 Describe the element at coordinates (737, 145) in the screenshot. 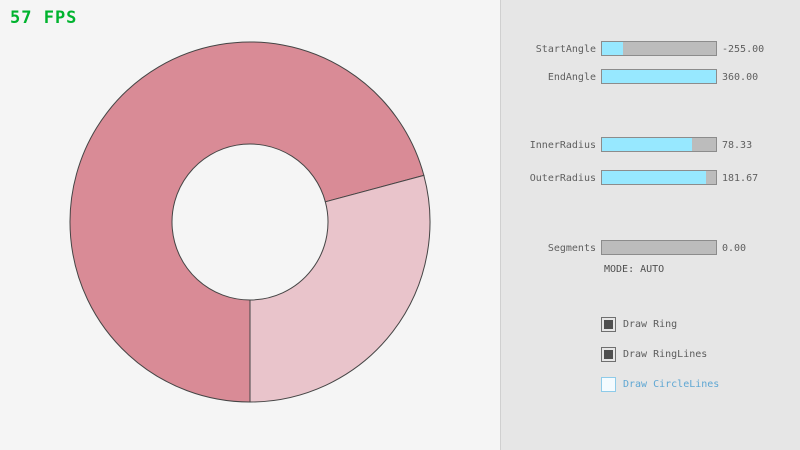

I see `innerradius-value: 78.33` at that location.